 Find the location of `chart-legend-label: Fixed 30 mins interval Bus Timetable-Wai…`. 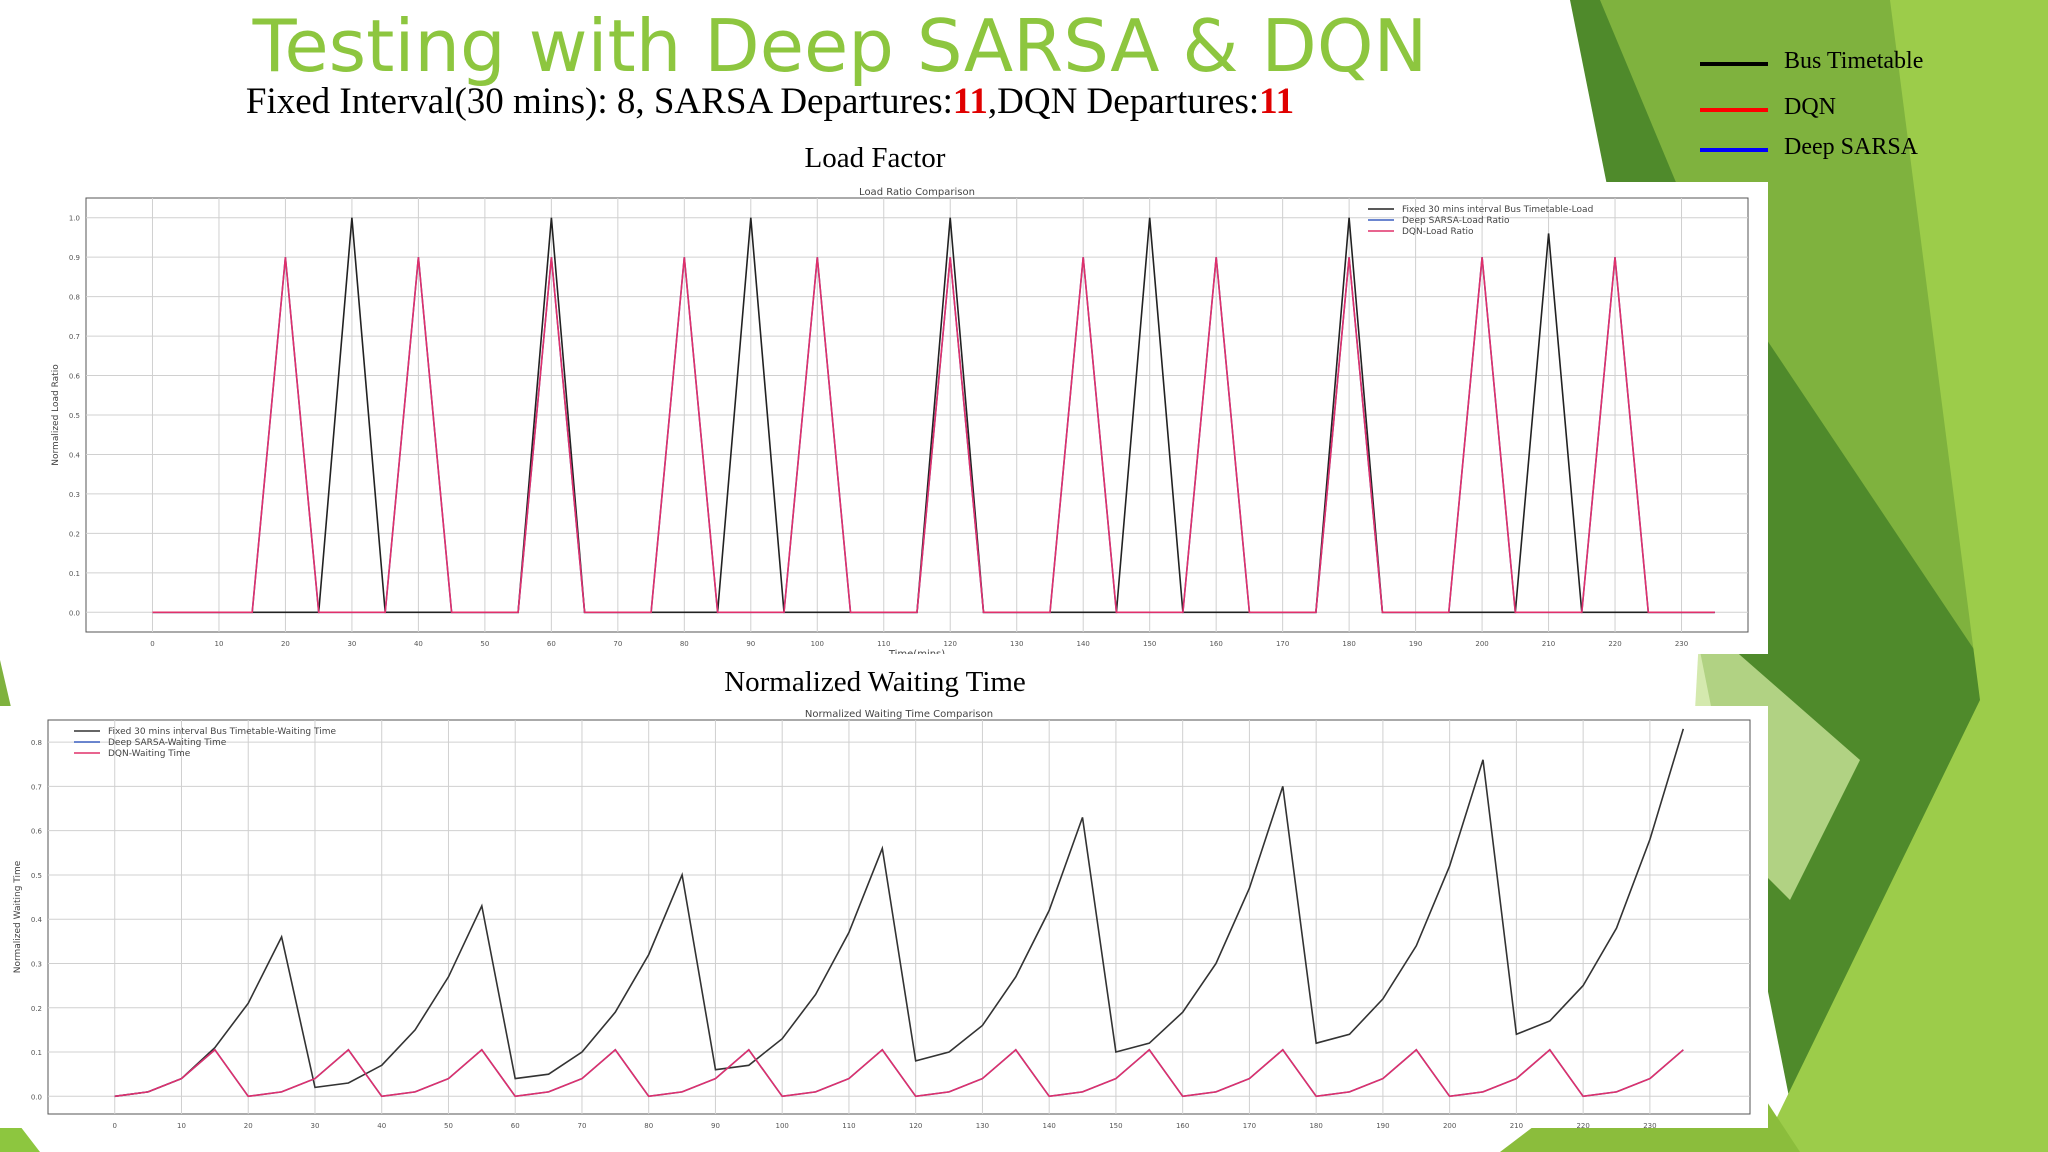

chart-legend-label: Fixed 30 mins interval Bus Timetable-Wai… is located at coordinates (222, 732).